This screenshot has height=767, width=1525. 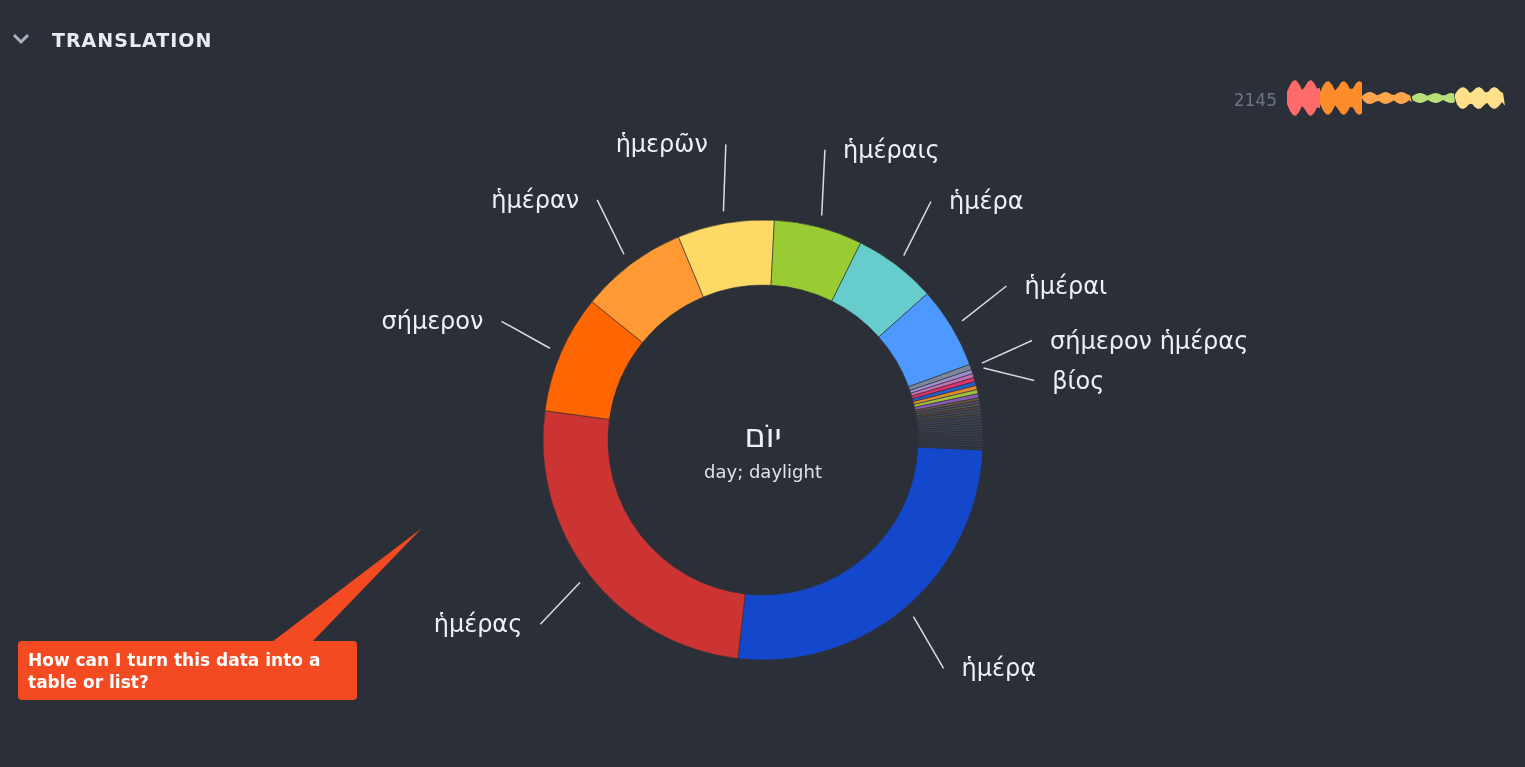 What do you see at coordinates (535, 199) in the screenshot?
I see `slice-label: ἡμέραν` at bounding box center [535, 199].